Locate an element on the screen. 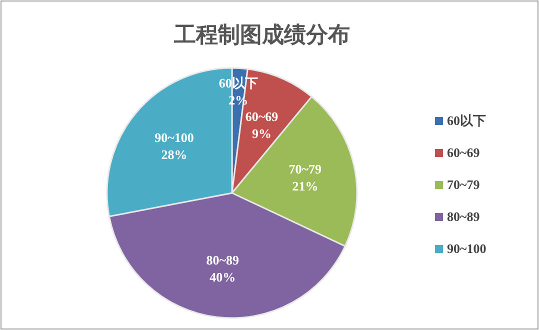 The width and height of the screenshot is (539, 330). legend-label: 90~100 is located at coordinates (466, 248).